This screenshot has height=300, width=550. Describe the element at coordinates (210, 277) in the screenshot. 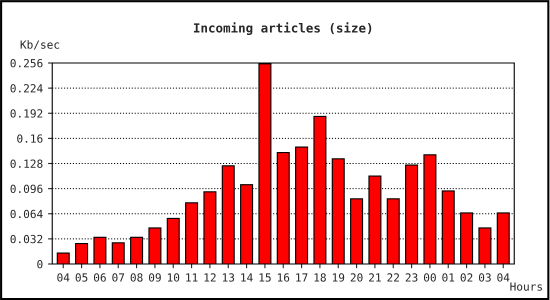

I see `x-tick-label: 12` at that location.